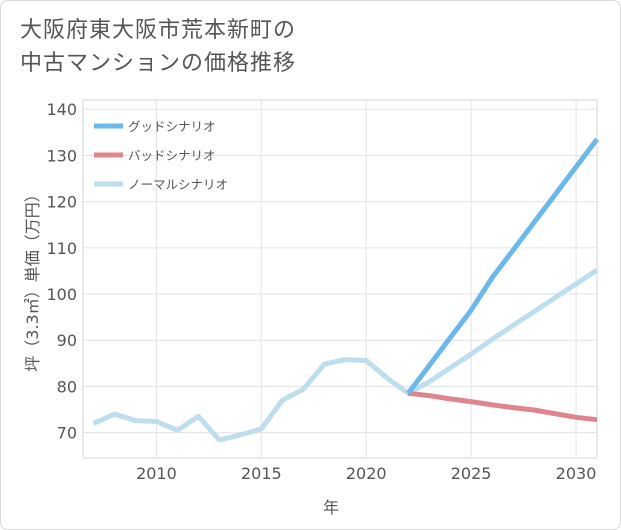 The height and width of the screenshot is (530, 621). Describe the element at coordinates (158, 47) in the screenshot. I see `chart-title: 大阪府東大阪市荒本新町の 中古マンションの価格推移` at that location.